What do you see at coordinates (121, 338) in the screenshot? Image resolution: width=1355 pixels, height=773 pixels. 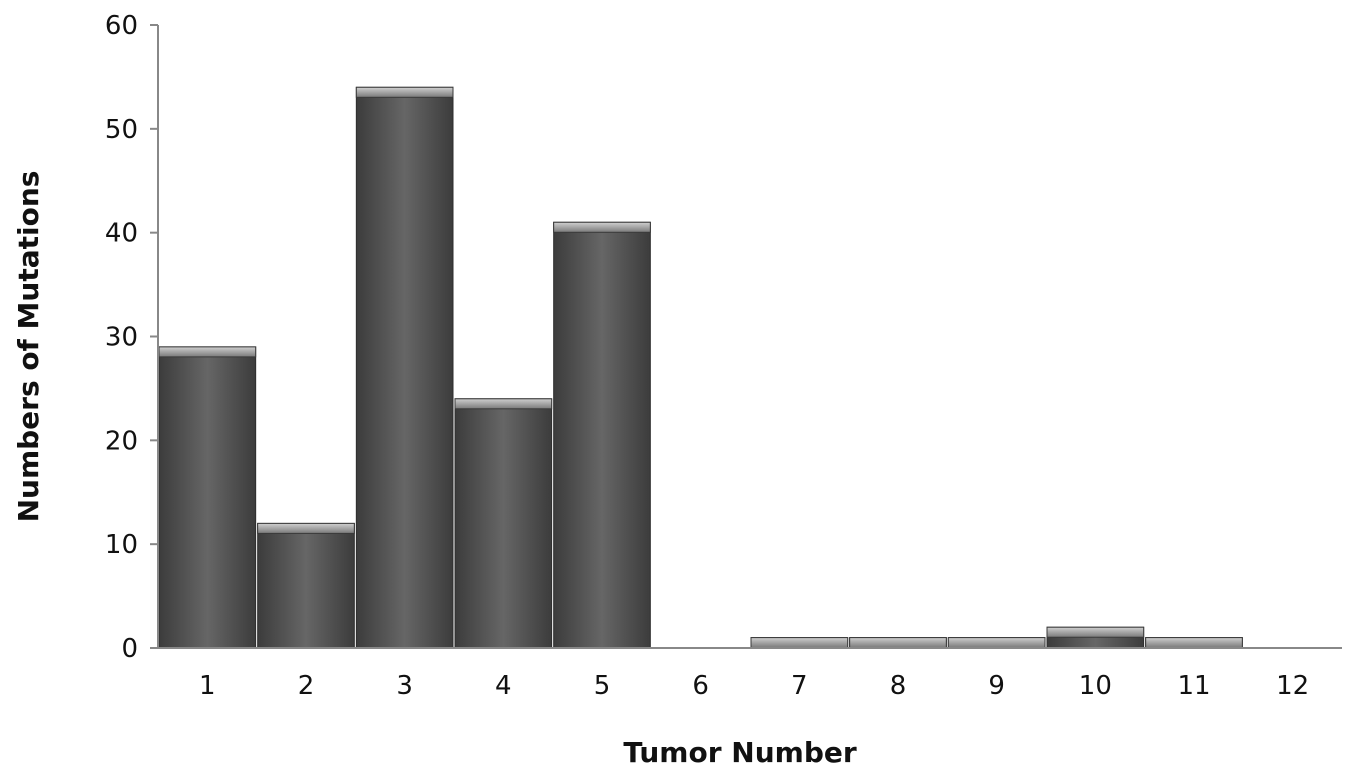 I see `y-tick-label: 30` at bounding box center [121, 338].